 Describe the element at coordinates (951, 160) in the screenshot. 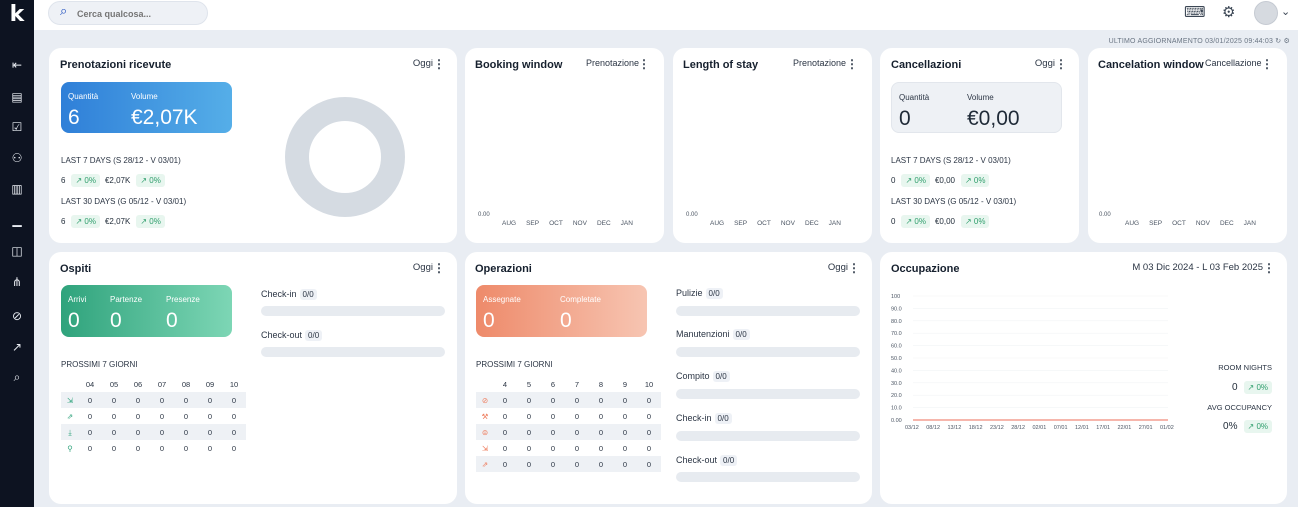

I see `last-7-days-title: LAST 7 DAYS (S 28/12 - V 03/01)` at that location.